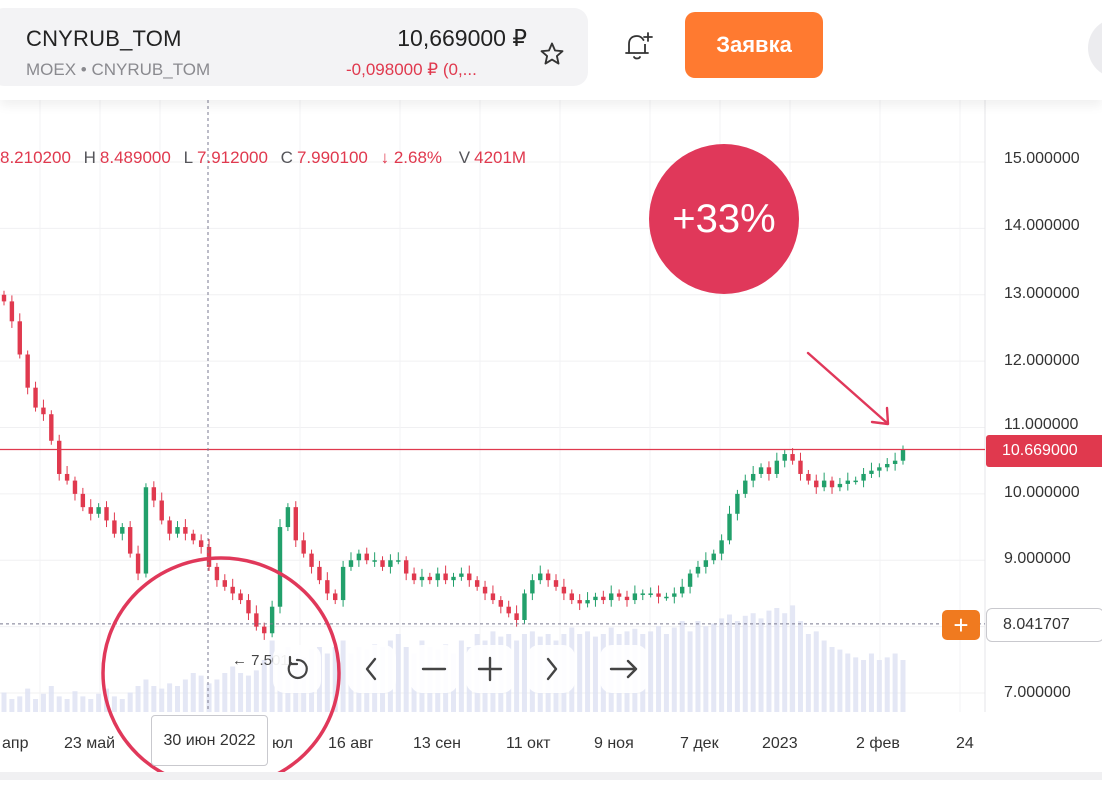 This screenshot has height=792, width=1102. What do you see at coordinates (1095, 48) in the screenshot?
I see `avatar` at bounding box center [1095, 48].